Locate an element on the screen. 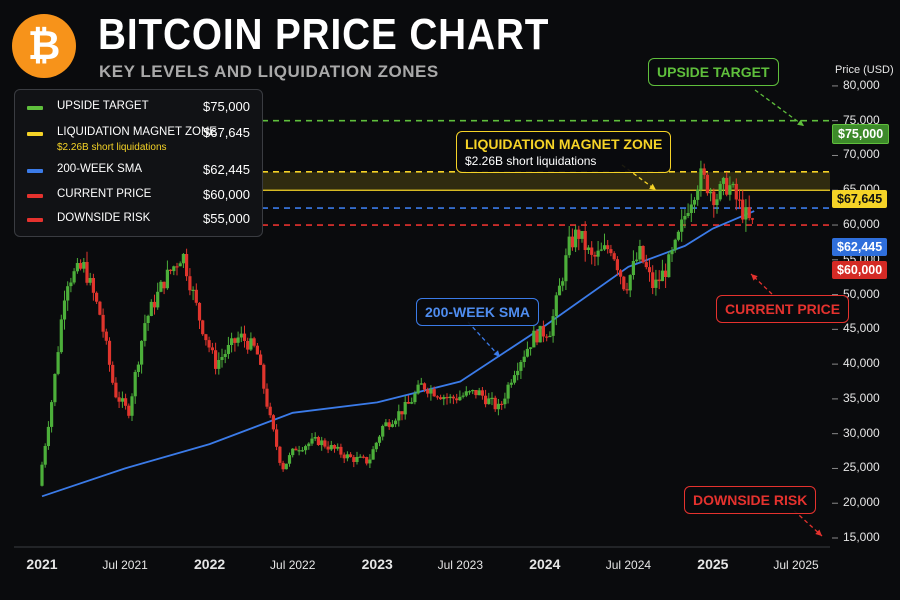 Image resolution: width=900 pixels, height=600 pixels. legend-label: UPSIDE TARGET is located at coordinates (103, 106).